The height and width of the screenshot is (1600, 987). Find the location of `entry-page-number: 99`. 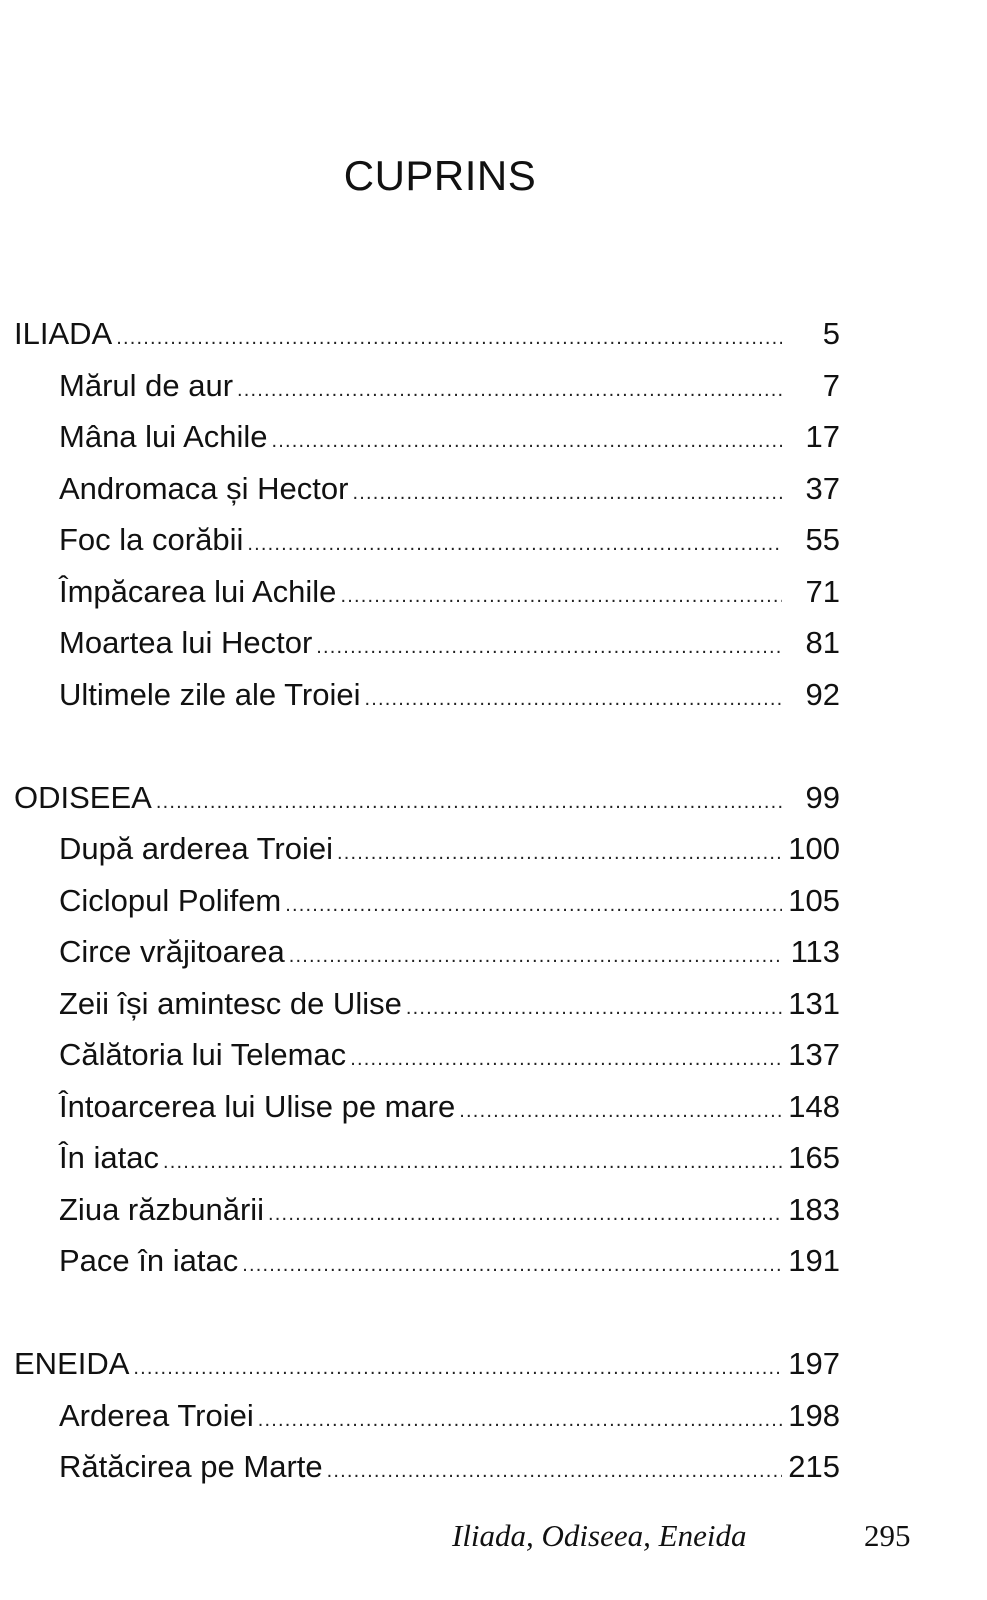

entry-page-number: 99 is located at coordinates (822, 797).